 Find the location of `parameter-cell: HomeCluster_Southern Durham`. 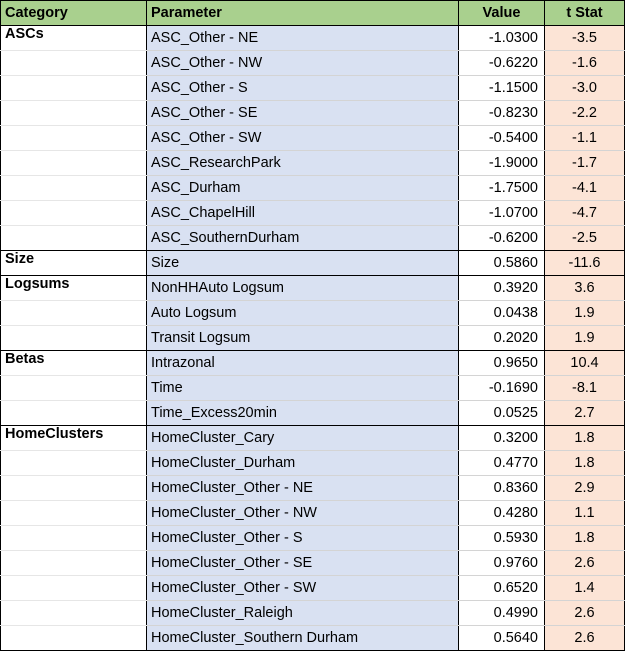

parameter-cell: HomeCluster_Southern Durham is located at coordinates (302, 638).